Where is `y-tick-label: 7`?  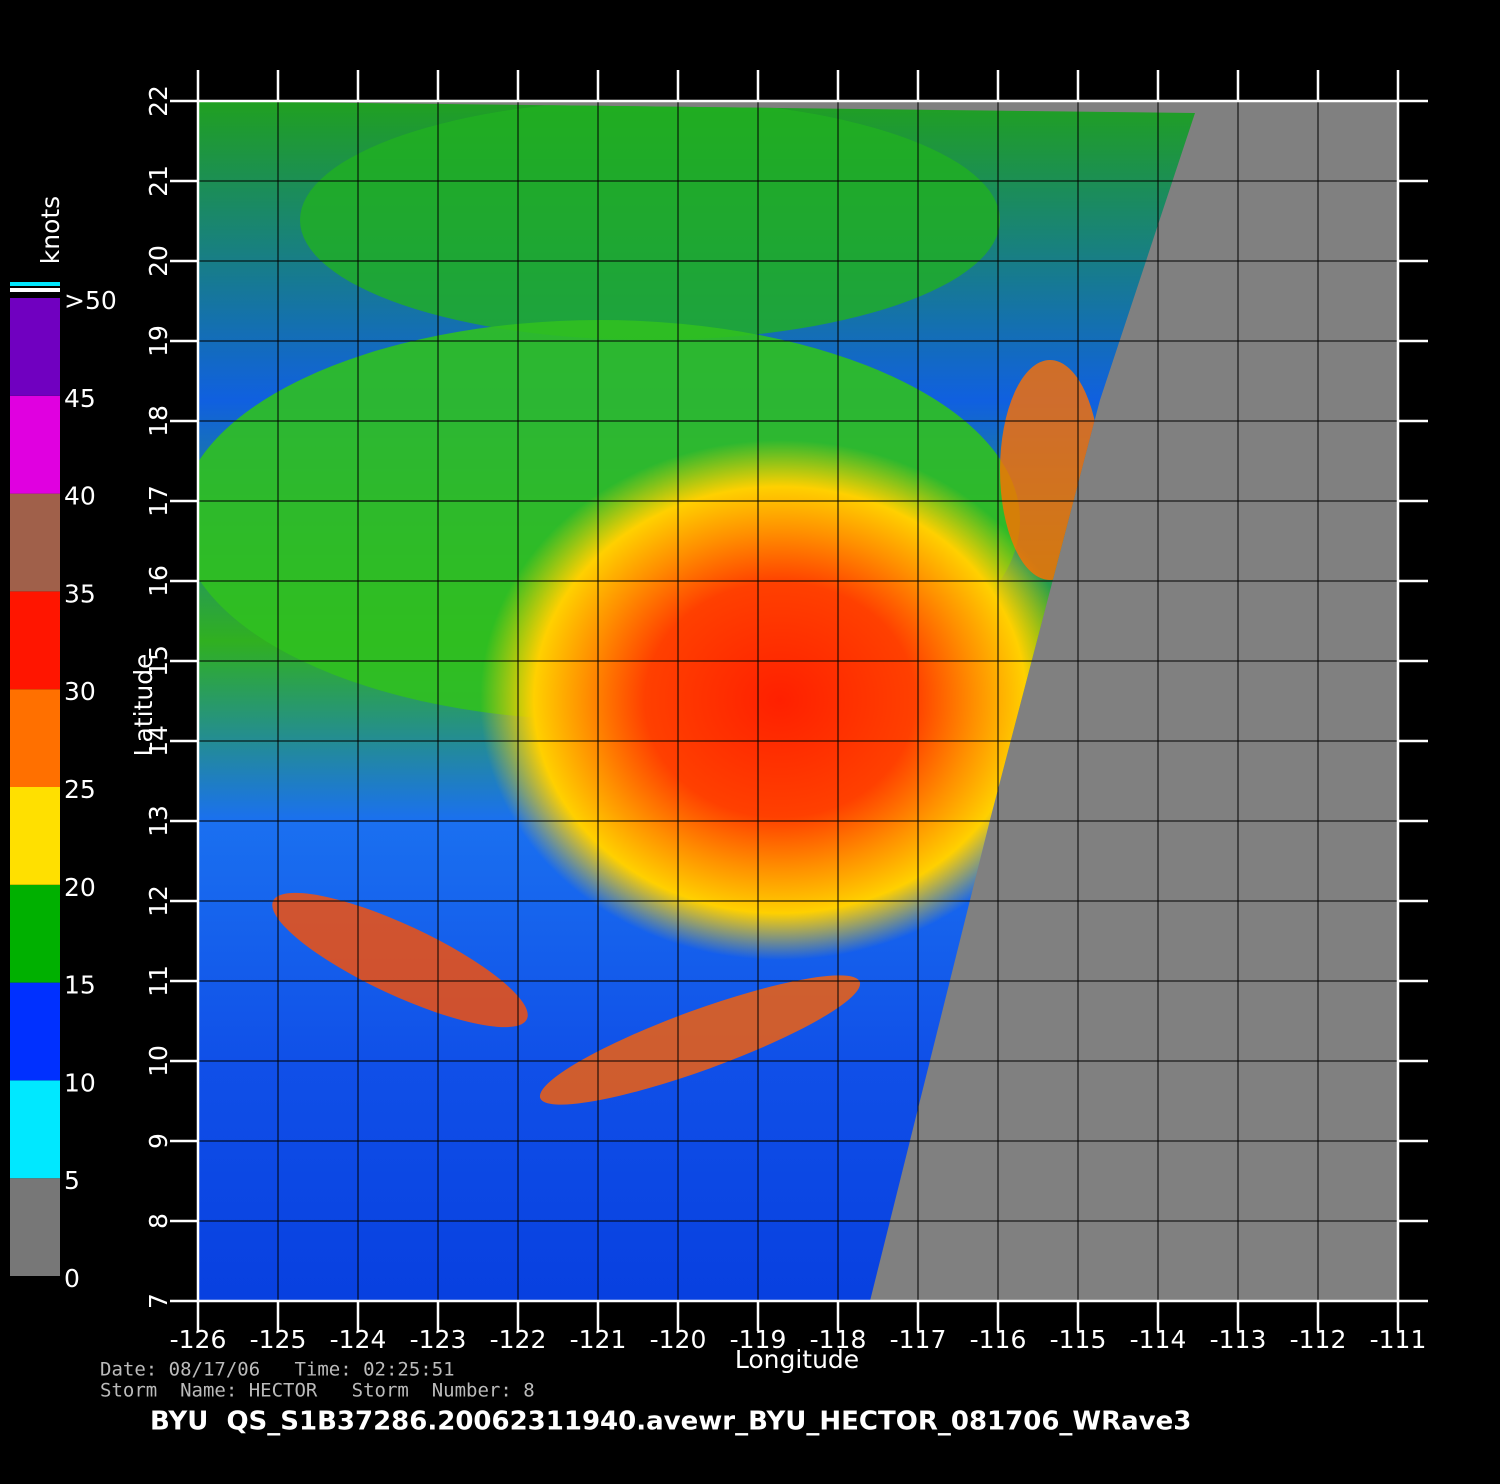
y-tick-label: 7 is located at coordinates (158, 1301).